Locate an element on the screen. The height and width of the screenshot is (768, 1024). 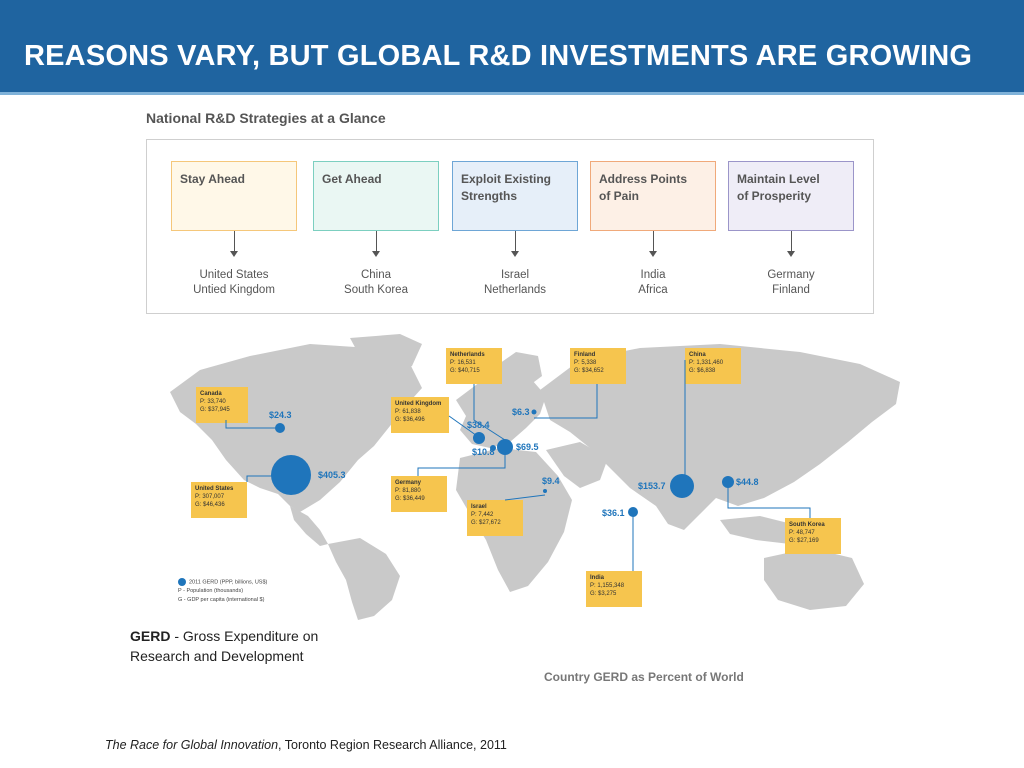
country-name: South Korea is located at coordinates (376, 290).